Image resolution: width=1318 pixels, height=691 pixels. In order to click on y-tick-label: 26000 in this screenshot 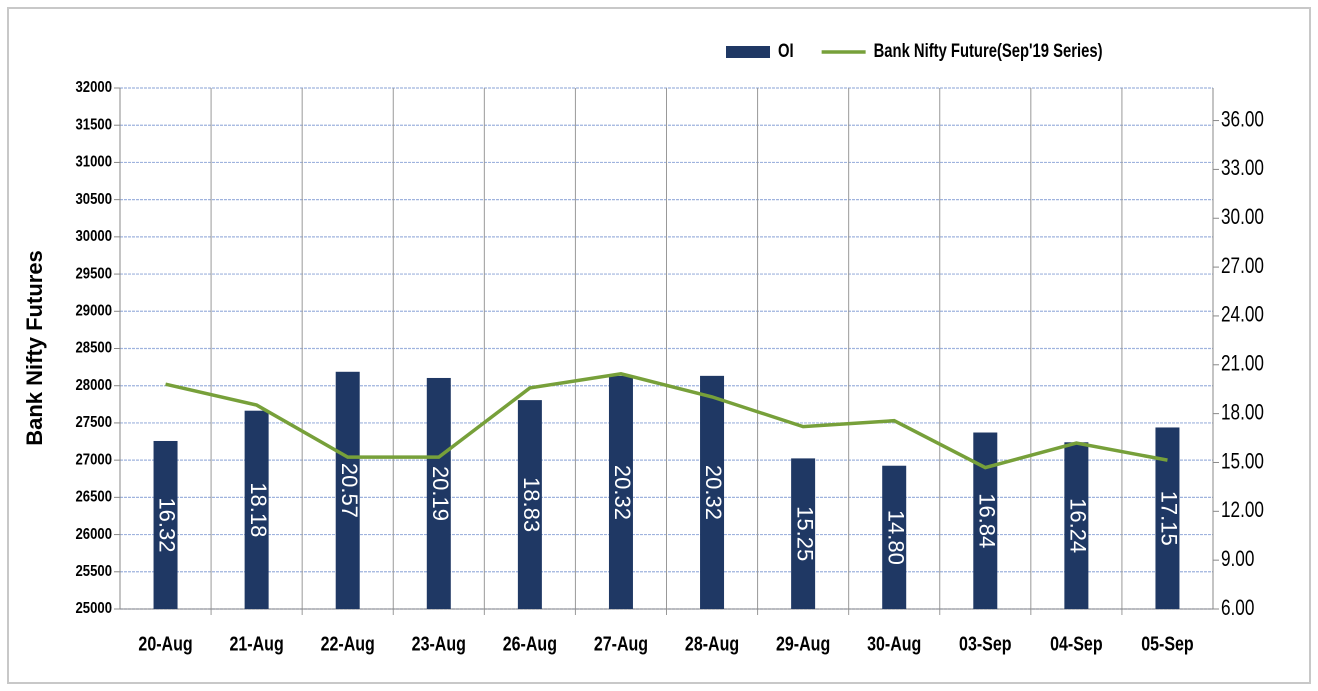, I will do `click(94, 534)`.